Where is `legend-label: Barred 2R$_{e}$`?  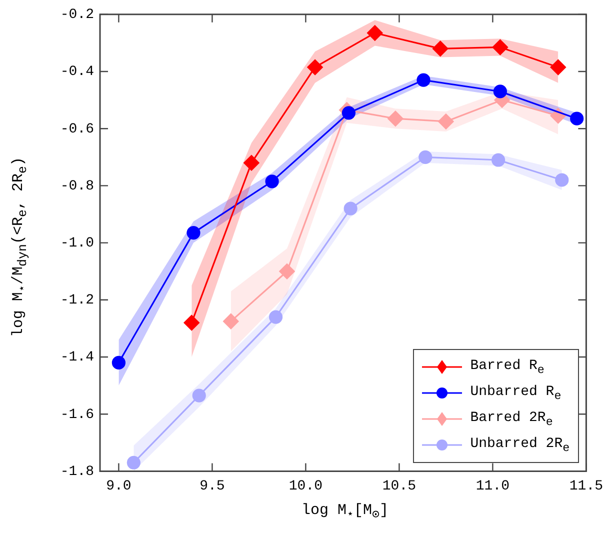
legend-label: Barred 2R$_{e}$ is located at coordinates (511, 419).